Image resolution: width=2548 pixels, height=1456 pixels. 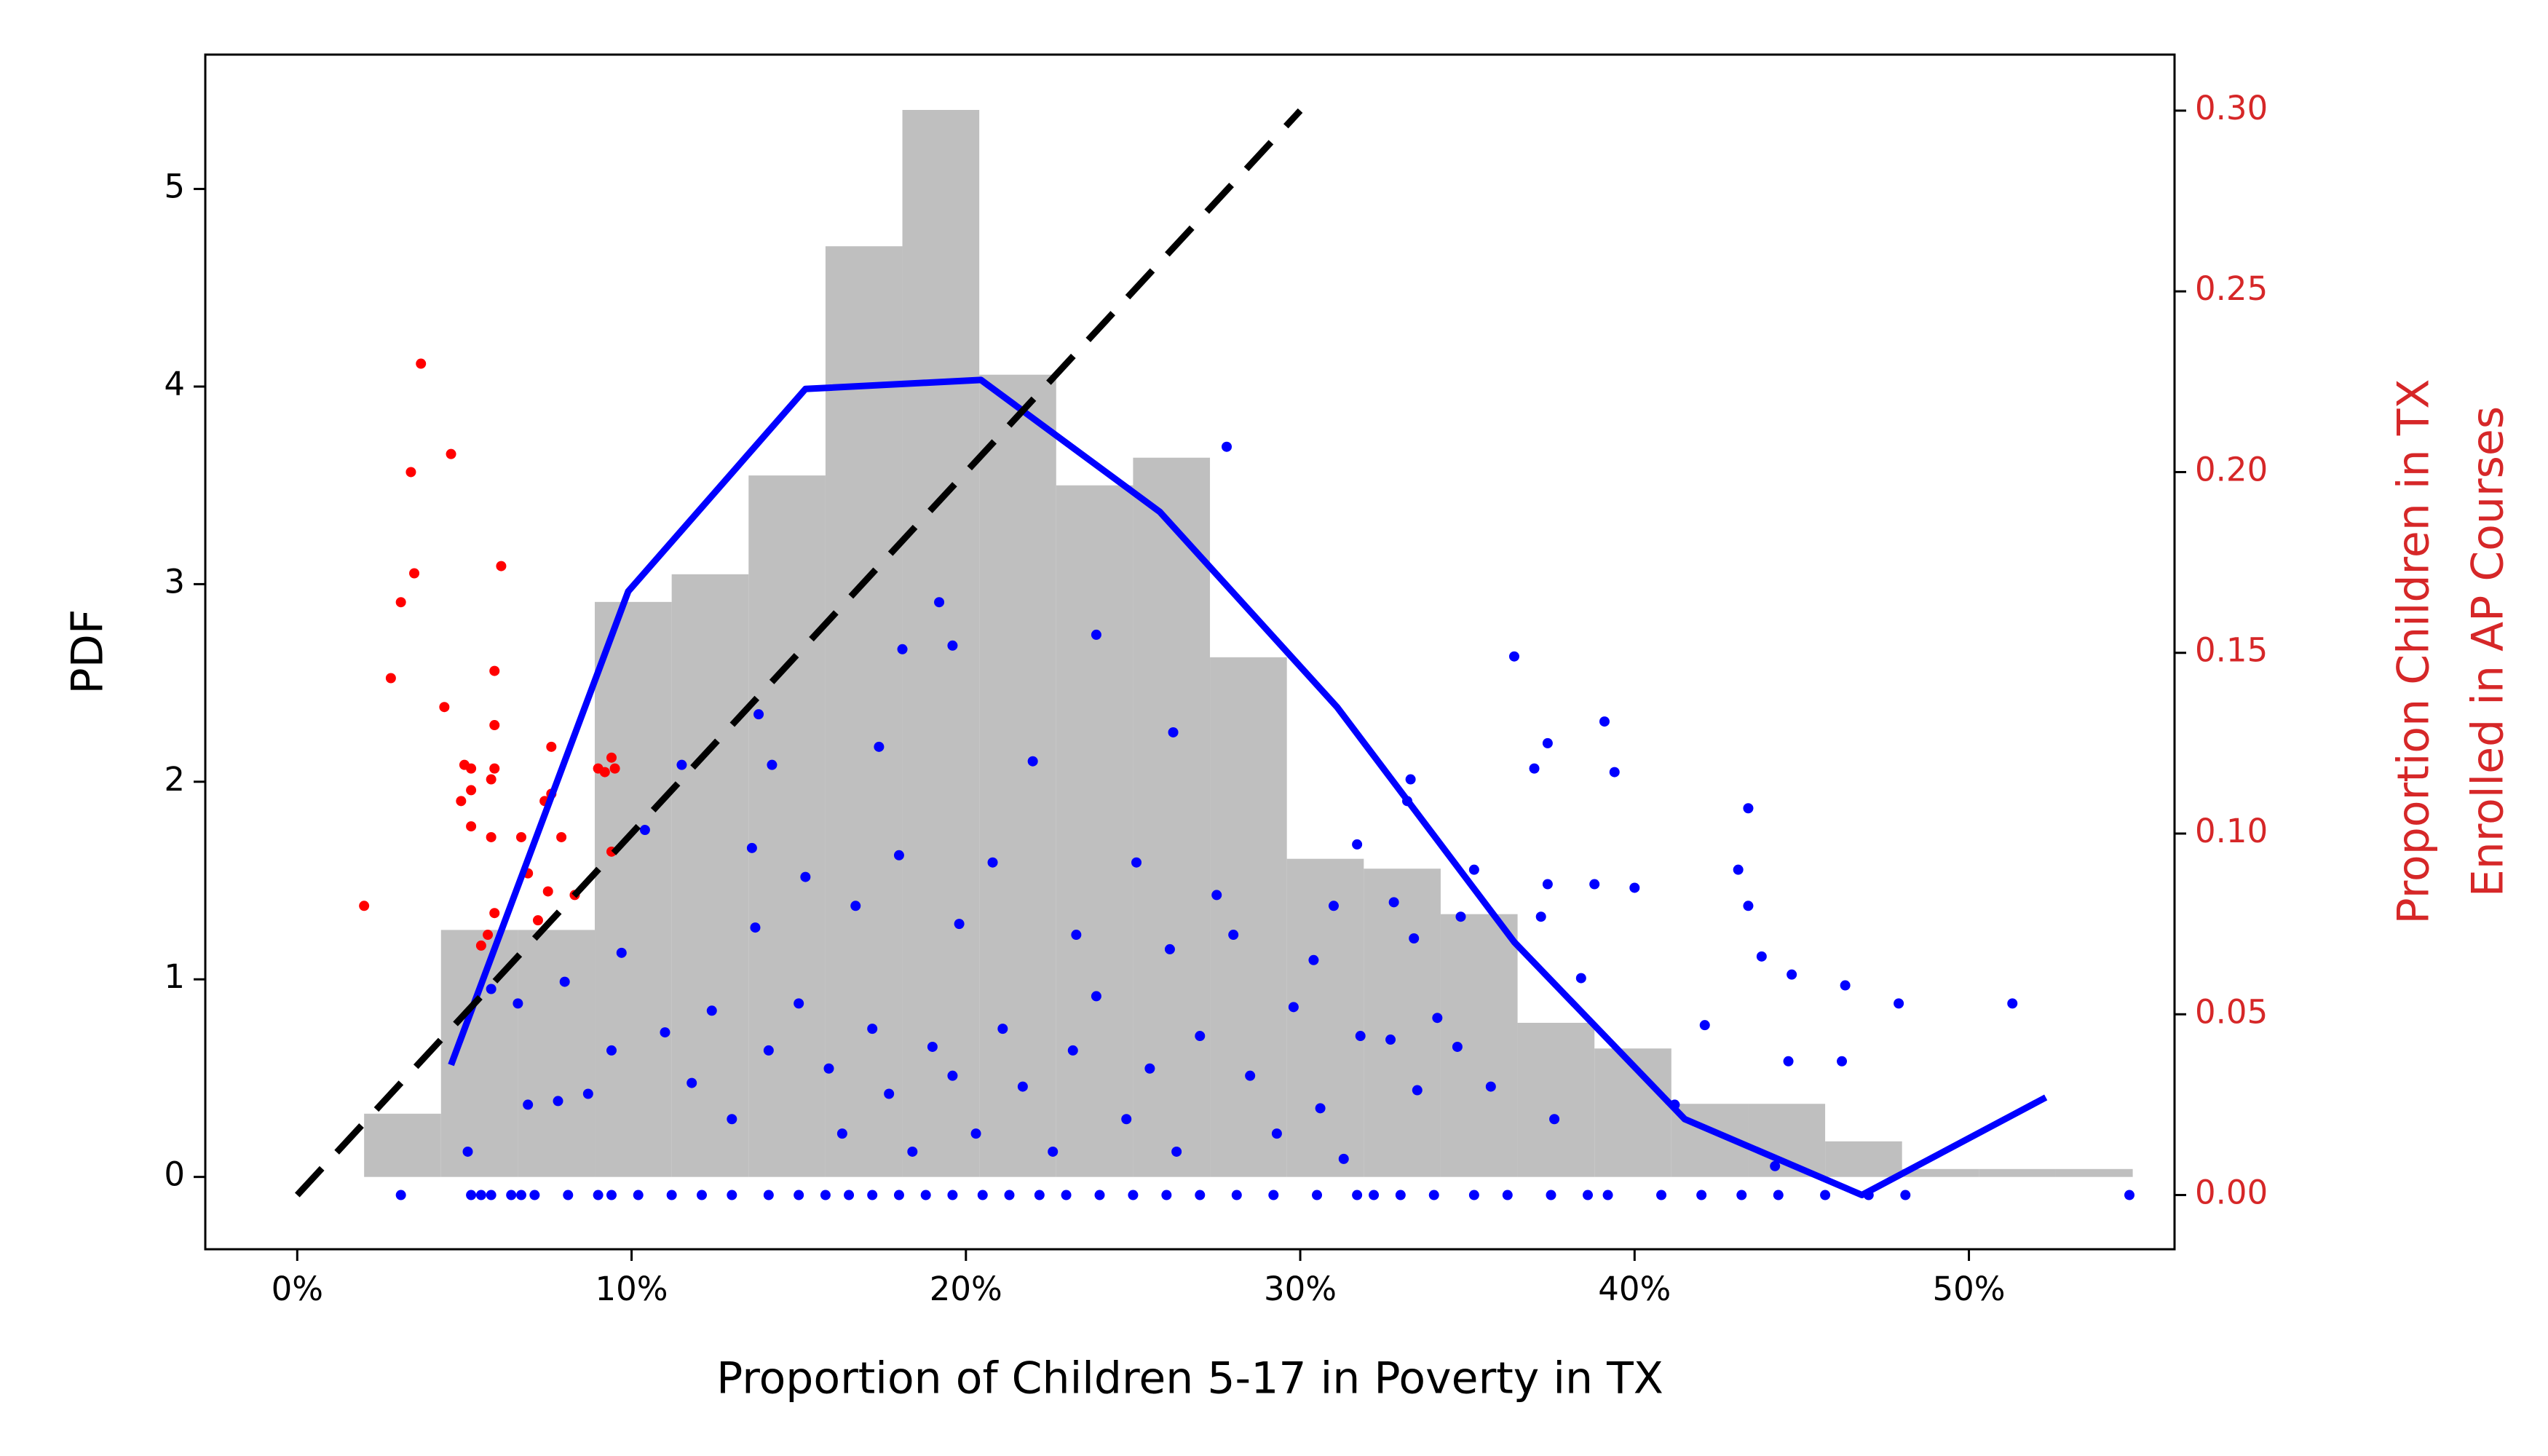 What do you see at coordinates (297, 1289) in the screenshot?
I see `x-tick-label: 0%` at bounding box center [297, 1289].